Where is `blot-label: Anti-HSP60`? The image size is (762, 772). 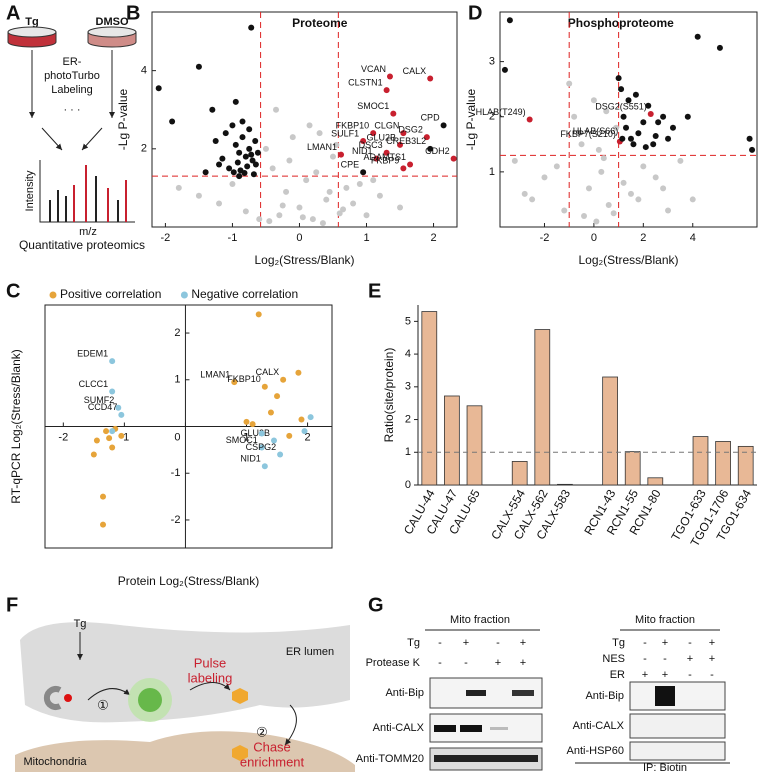 blot-label: Anti-HSP60 is located at coordinates (595, 751).